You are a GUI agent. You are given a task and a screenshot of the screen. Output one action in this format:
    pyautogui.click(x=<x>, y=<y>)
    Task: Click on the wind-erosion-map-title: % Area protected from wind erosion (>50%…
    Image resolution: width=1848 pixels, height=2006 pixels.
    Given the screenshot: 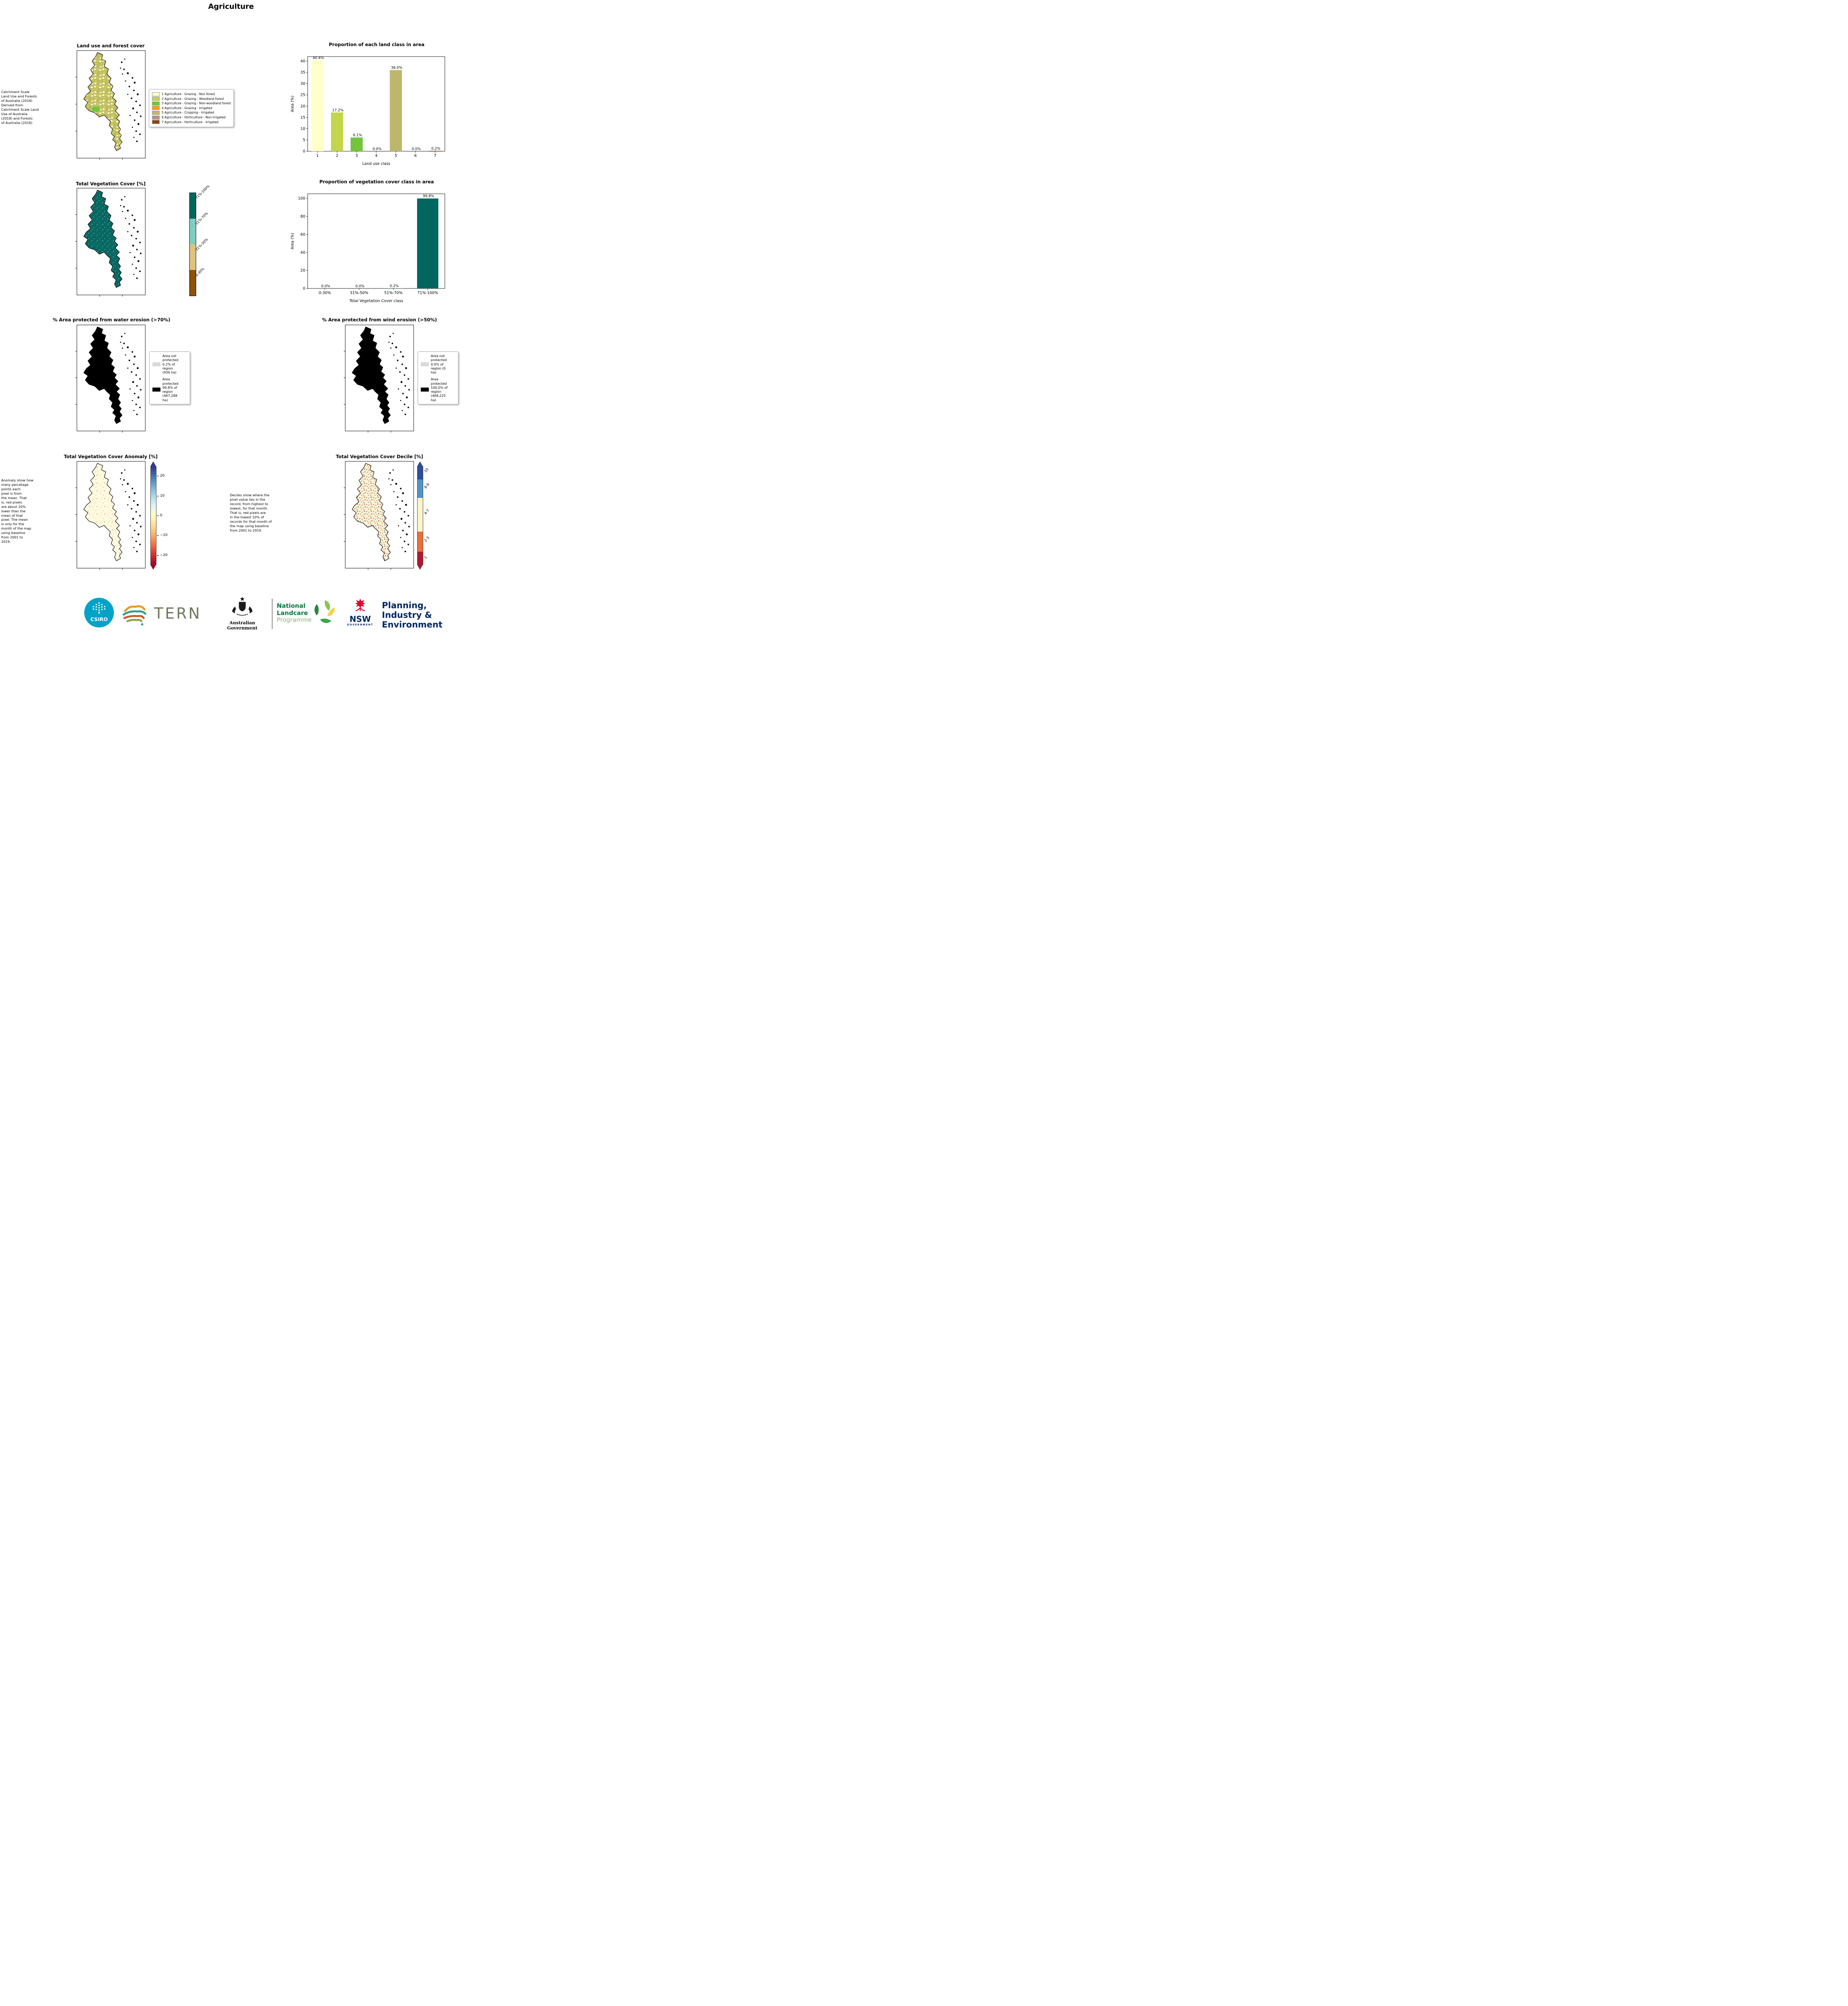 What is the action you would take?
    pyautogui.click(x=379, y=320)
    